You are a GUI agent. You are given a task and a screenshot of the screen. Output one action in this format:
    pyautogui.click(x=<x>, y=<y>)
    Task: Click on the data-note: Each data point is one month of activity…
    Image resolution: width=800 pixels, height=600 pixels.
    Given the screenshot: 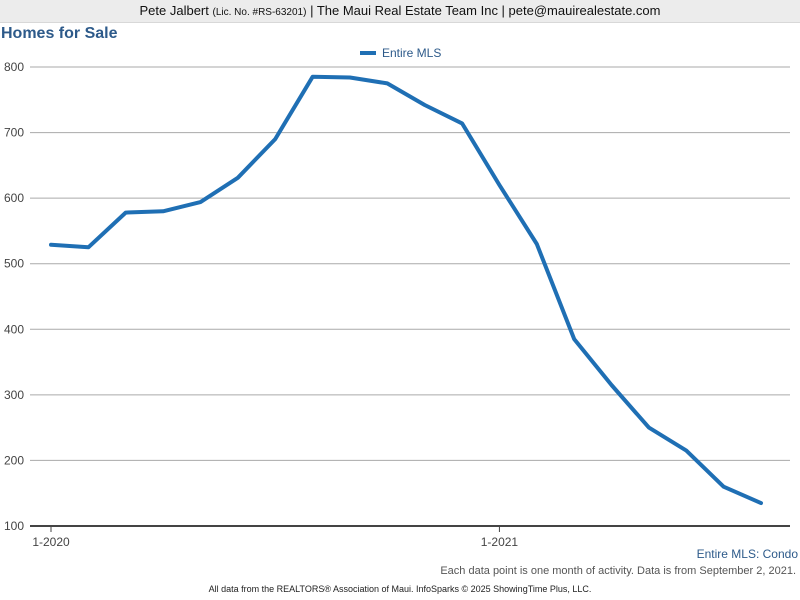 What is the action you would take?
    pyautogui.click(x=618, y=571)
    